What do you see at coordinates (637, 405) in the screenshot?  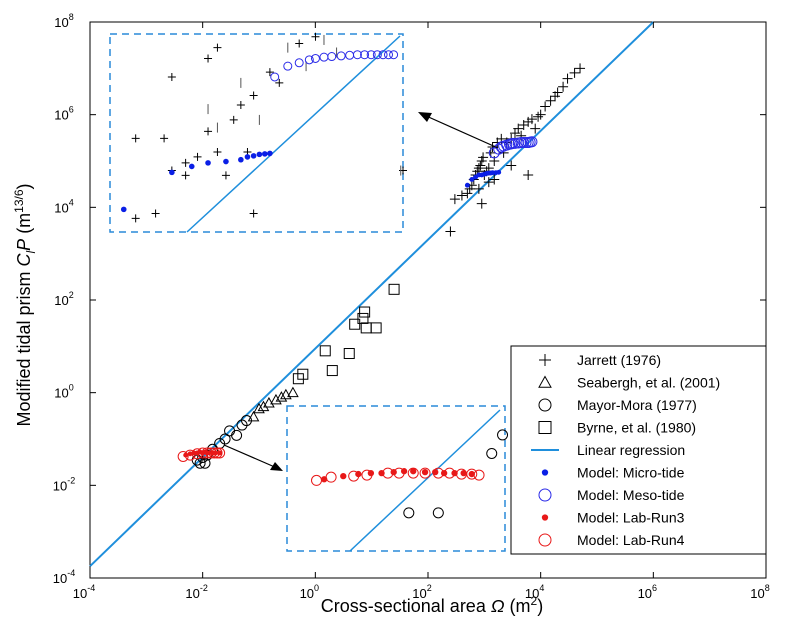 I see `legend-label: Mayor-Mora (1977)` at bounding box center [637, 405].